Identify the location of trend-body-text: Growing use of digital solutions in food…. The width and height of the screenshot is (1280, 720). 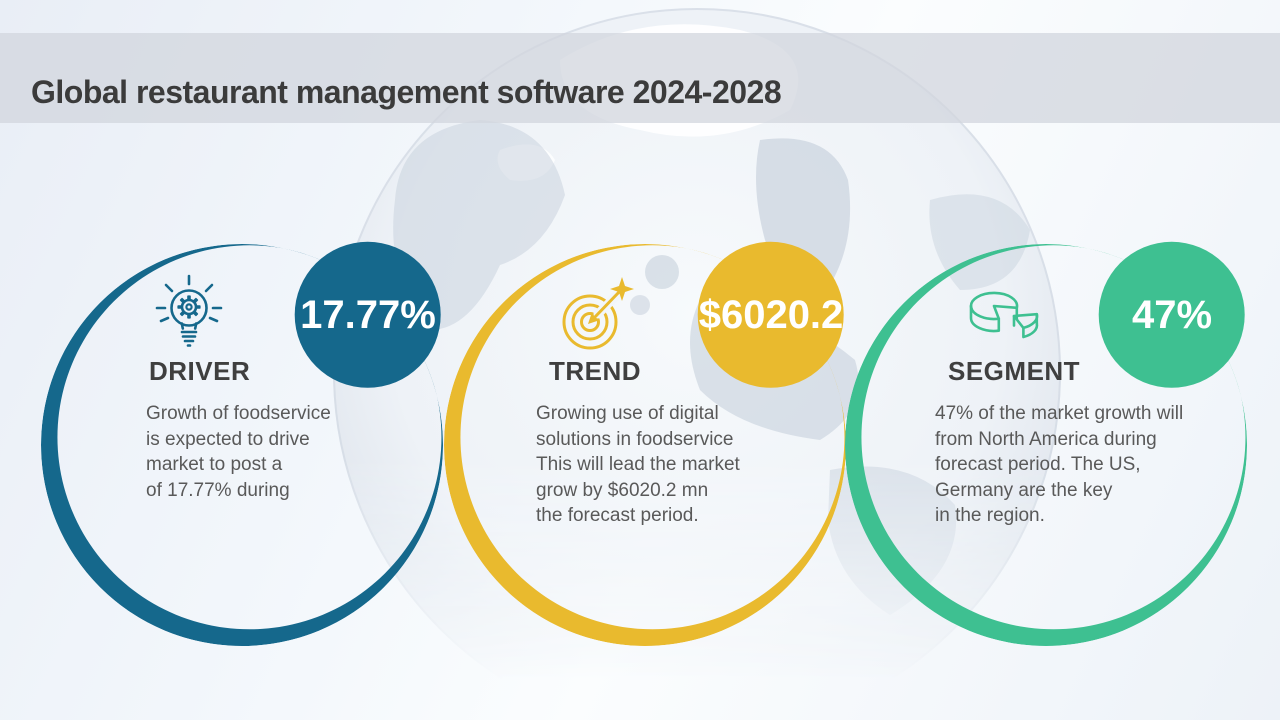
(638, 464).